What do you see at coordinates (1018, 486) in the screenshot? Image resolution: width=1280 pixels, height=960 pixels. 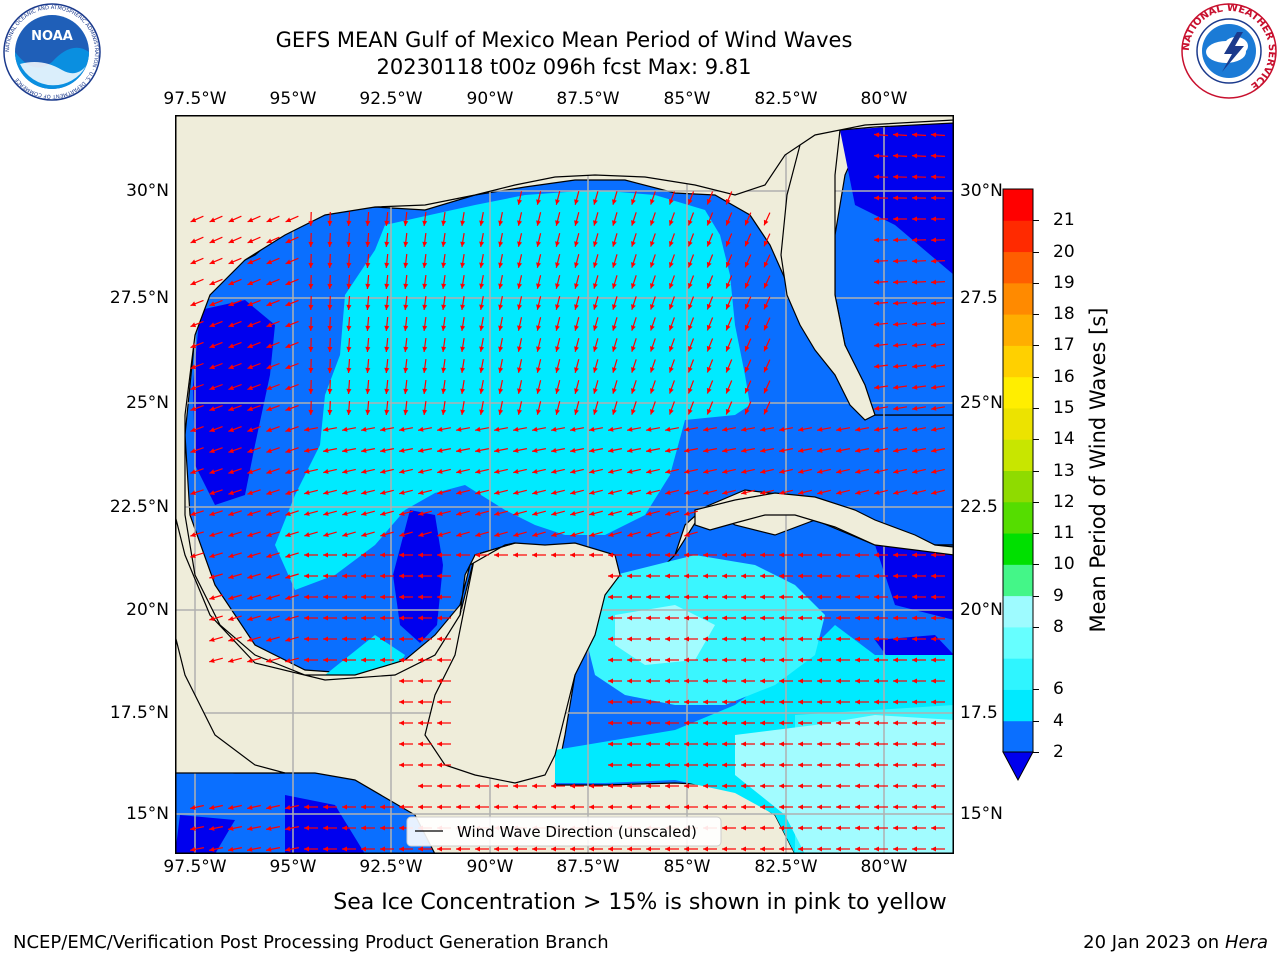 I see `colorbar-band` at bounding box center [1018, 486].